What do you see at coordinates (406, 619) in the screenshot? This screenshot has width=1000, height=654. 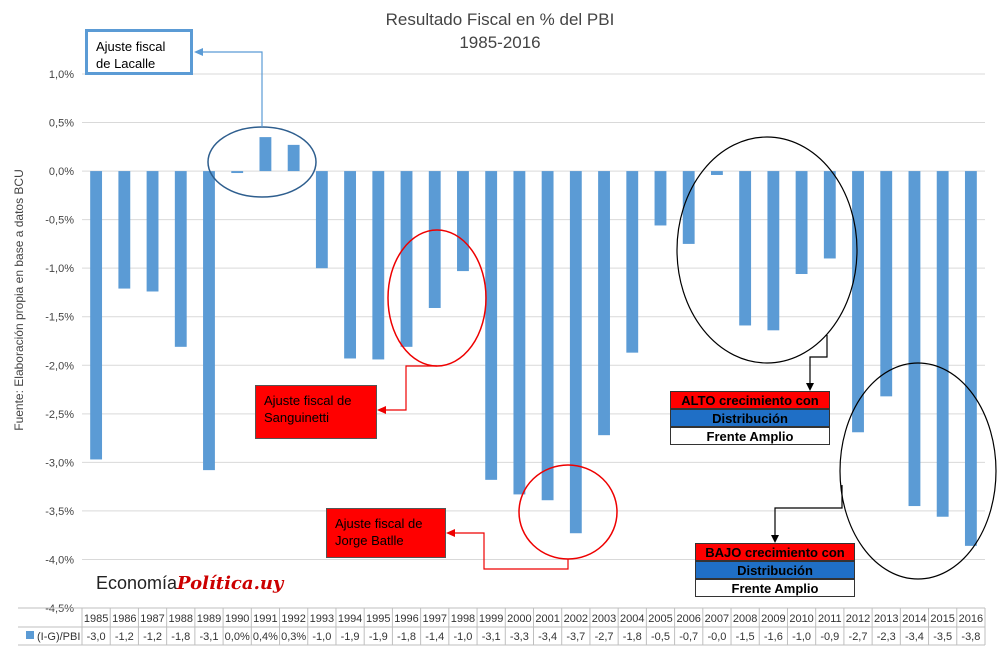 I see `x-tick-label: 1996` at bounding box center [406, 619].